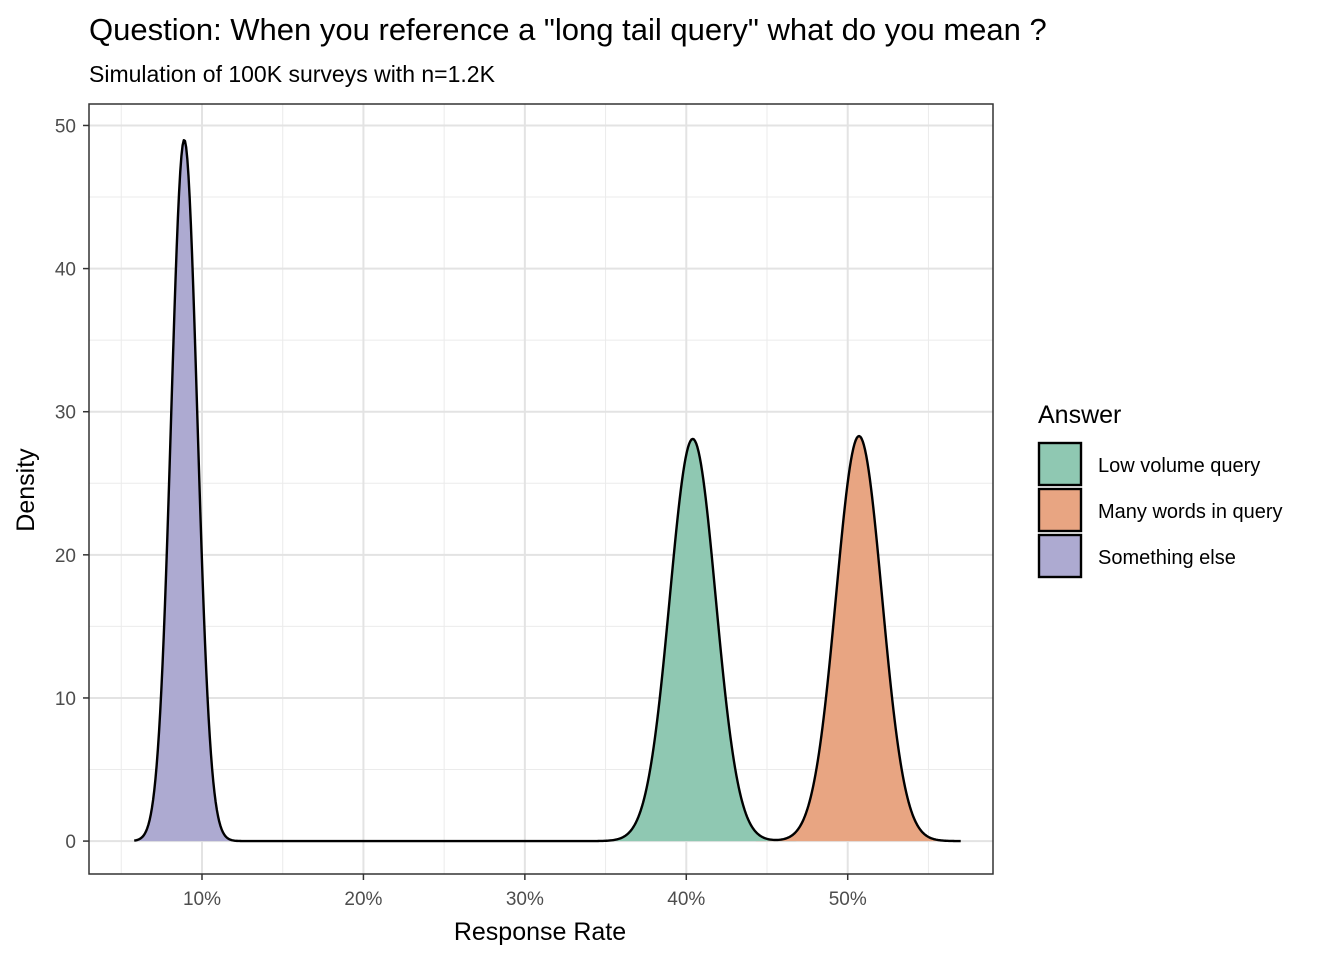  What do you see at coordinates (65, 126) in the screenshot?
I see `y-tick-label: 50` at bounding box center [65, 126].